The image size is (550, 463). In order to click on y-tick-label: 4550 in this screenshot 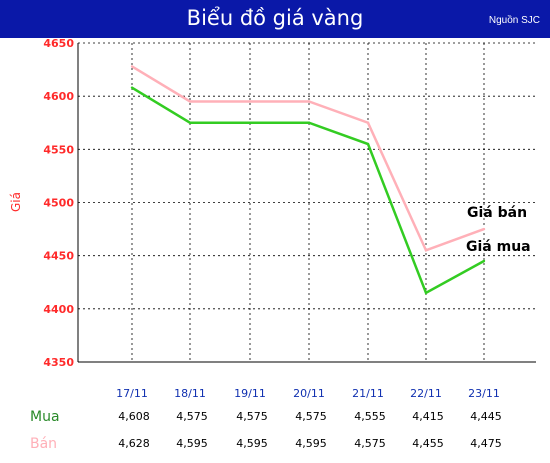, I will do `click(58, 149)`.